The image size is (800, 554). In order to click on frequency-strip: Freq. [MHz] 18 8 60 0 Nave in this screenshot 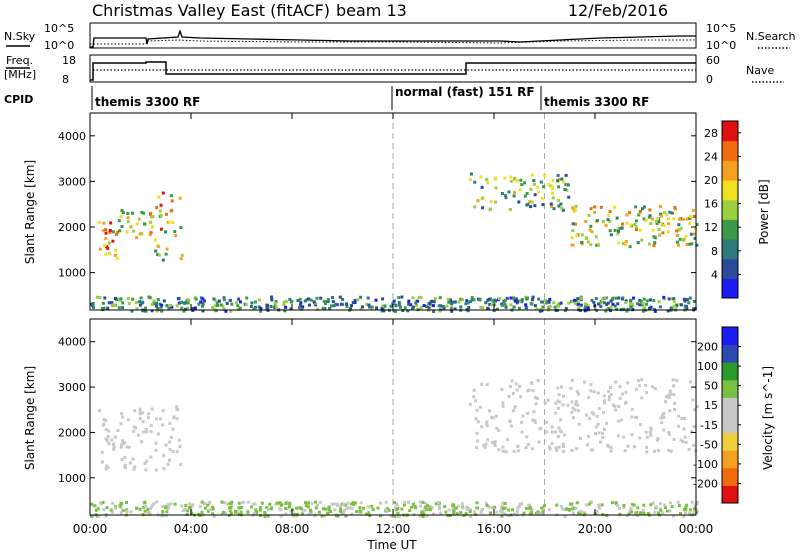, I will do `click(394, 70)`.